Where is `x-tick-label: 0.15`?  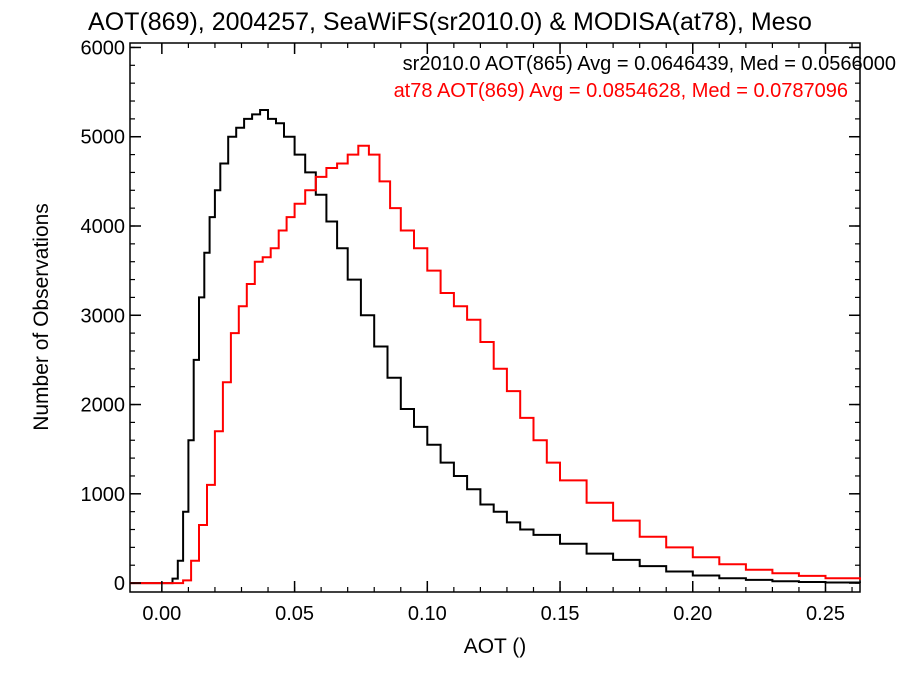 x-tick-label: 0.15 is located at coordinates (560, 614).